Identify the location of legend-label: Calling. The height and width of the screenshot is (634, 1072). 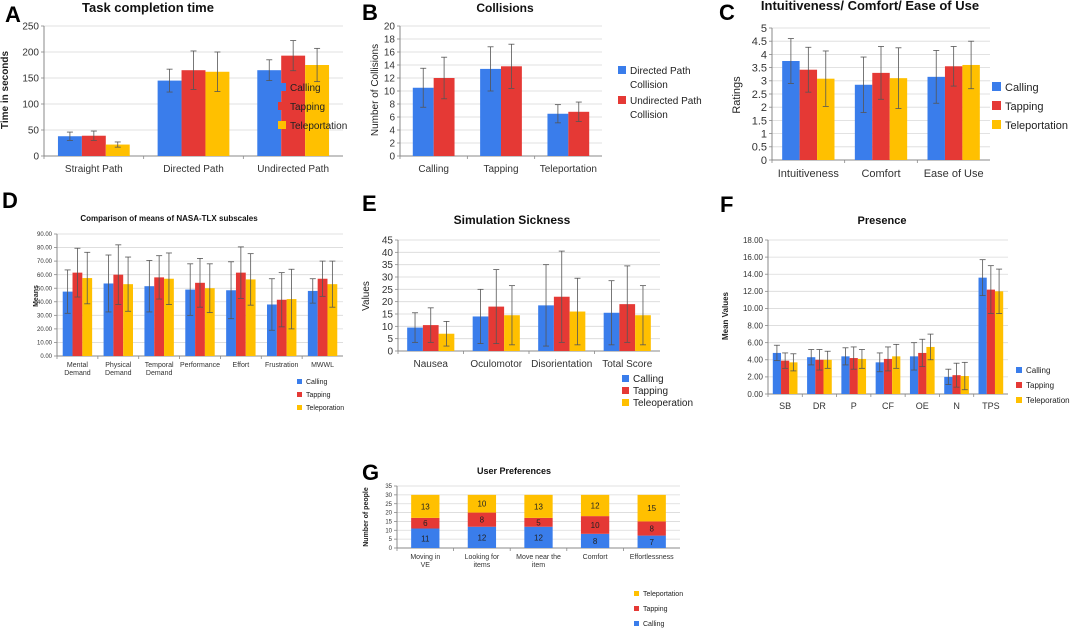
(317, 382).